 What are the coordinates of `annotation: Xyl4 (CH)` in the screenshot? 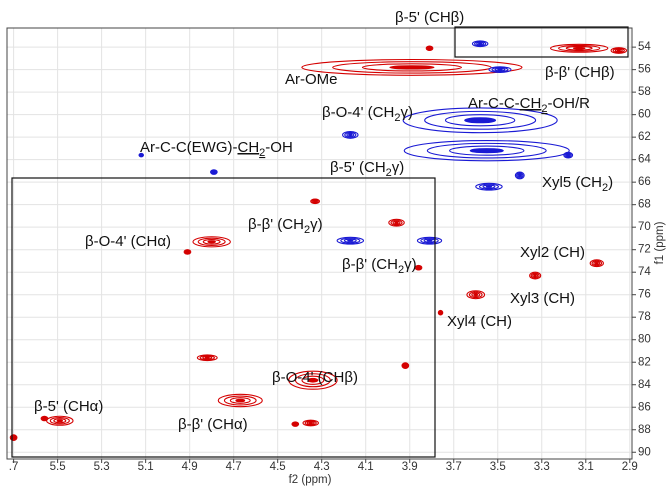 It's located at (479, 321).